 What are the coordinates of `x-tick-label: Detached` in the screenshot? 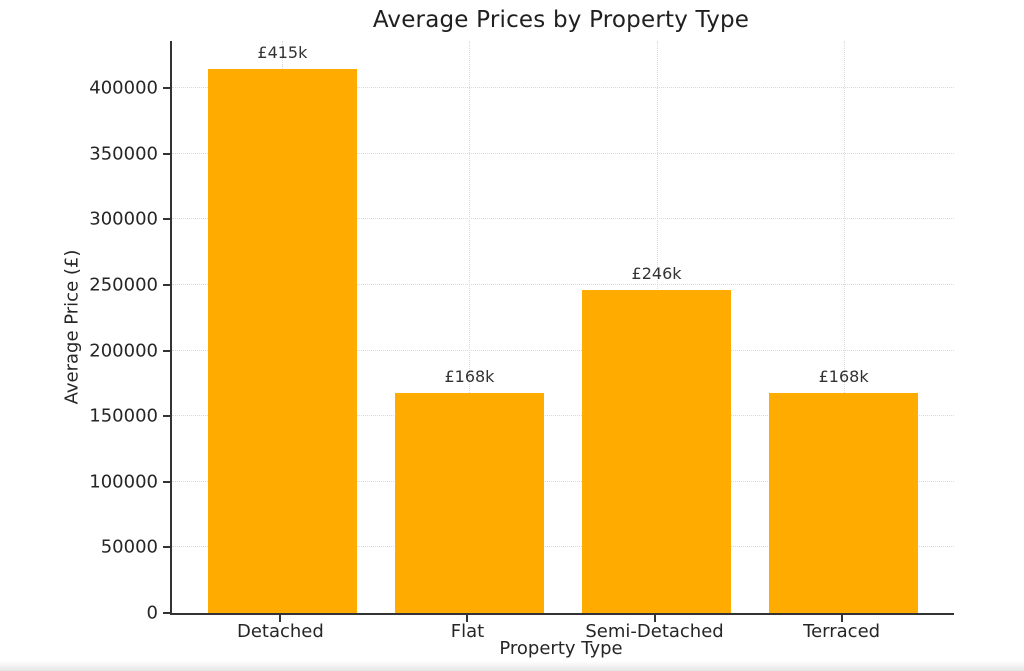 It's located at (280, 631).